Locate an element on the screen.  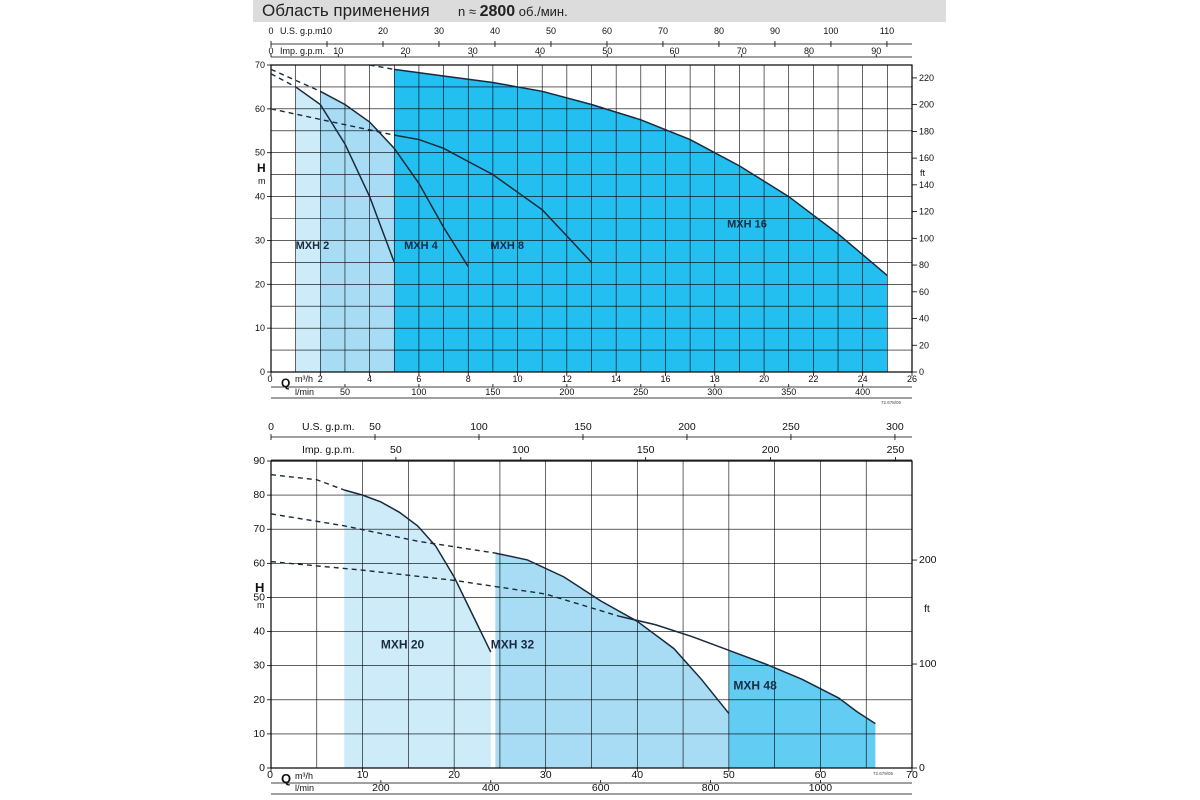
x-tick-label-m3h: 22 is located at coordinates (813, 379).